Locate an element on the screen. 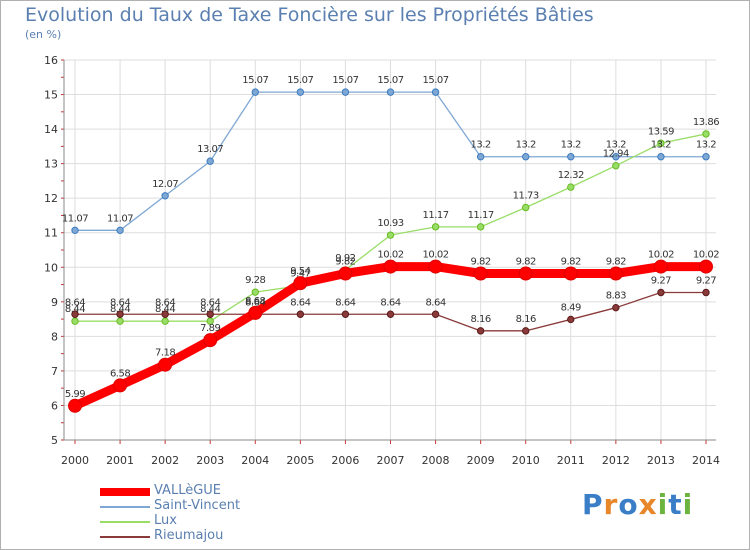 Image resolution: width=750 pixels, height=550 pixels. data-label: 7.89 is located at coordinates (210, 328).